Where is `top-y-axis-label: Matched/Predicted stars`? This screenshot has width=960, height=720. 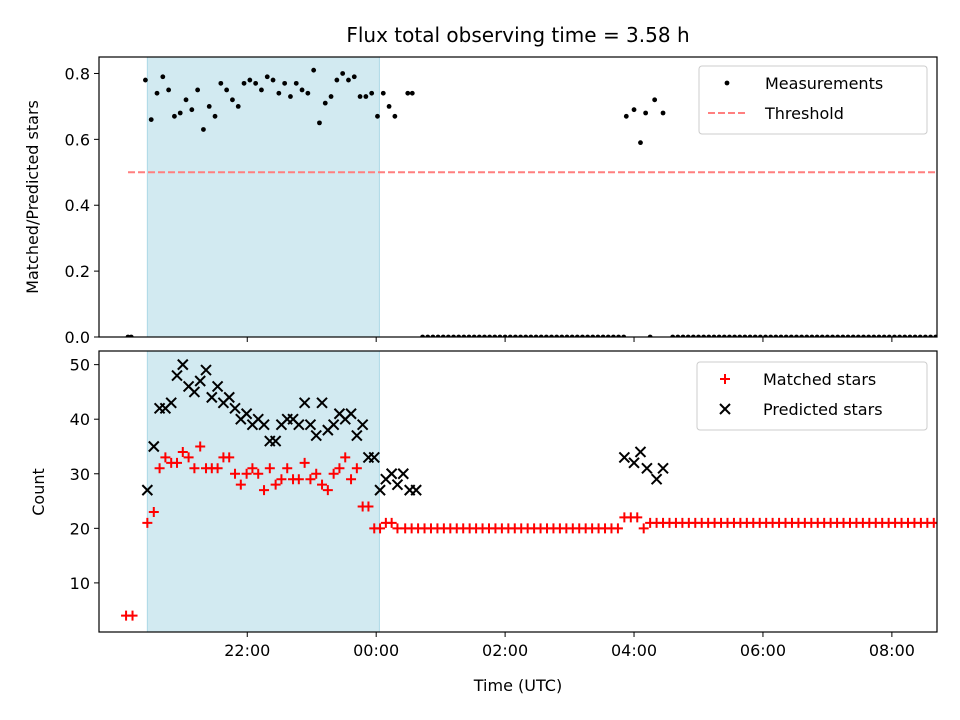
top-y-axis-label: Matched/Predicted stars is located at coordinates (32, 197).